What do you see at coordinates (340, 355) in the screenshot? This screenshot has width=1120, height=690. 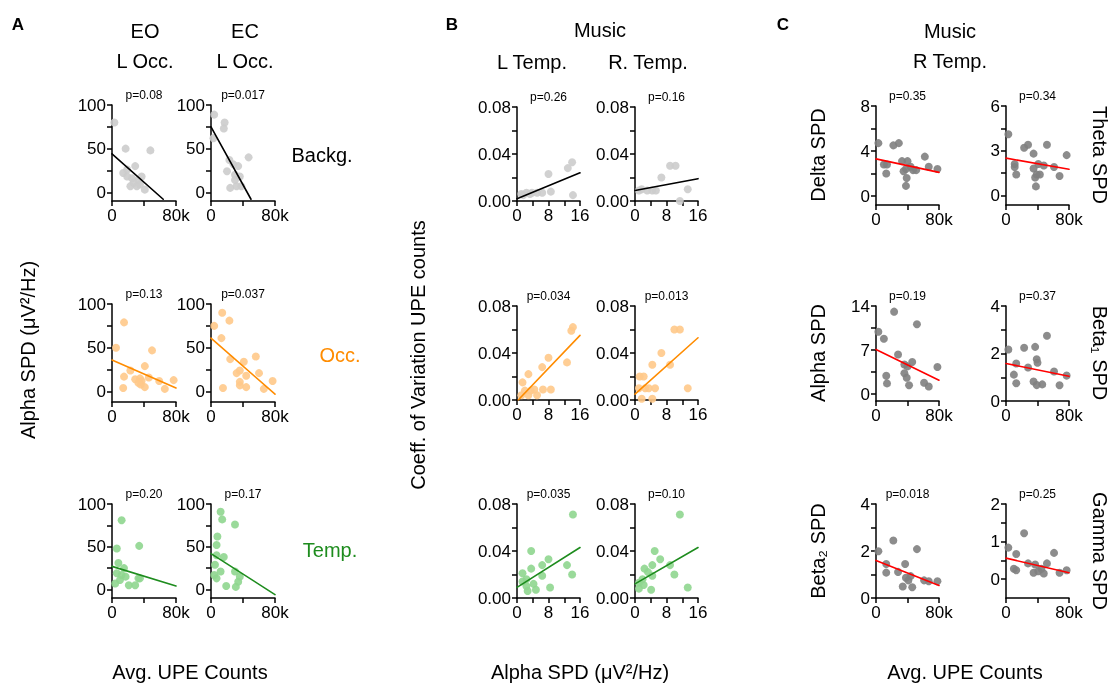 I see `text: Occ.` at bounding box center [340, 355].